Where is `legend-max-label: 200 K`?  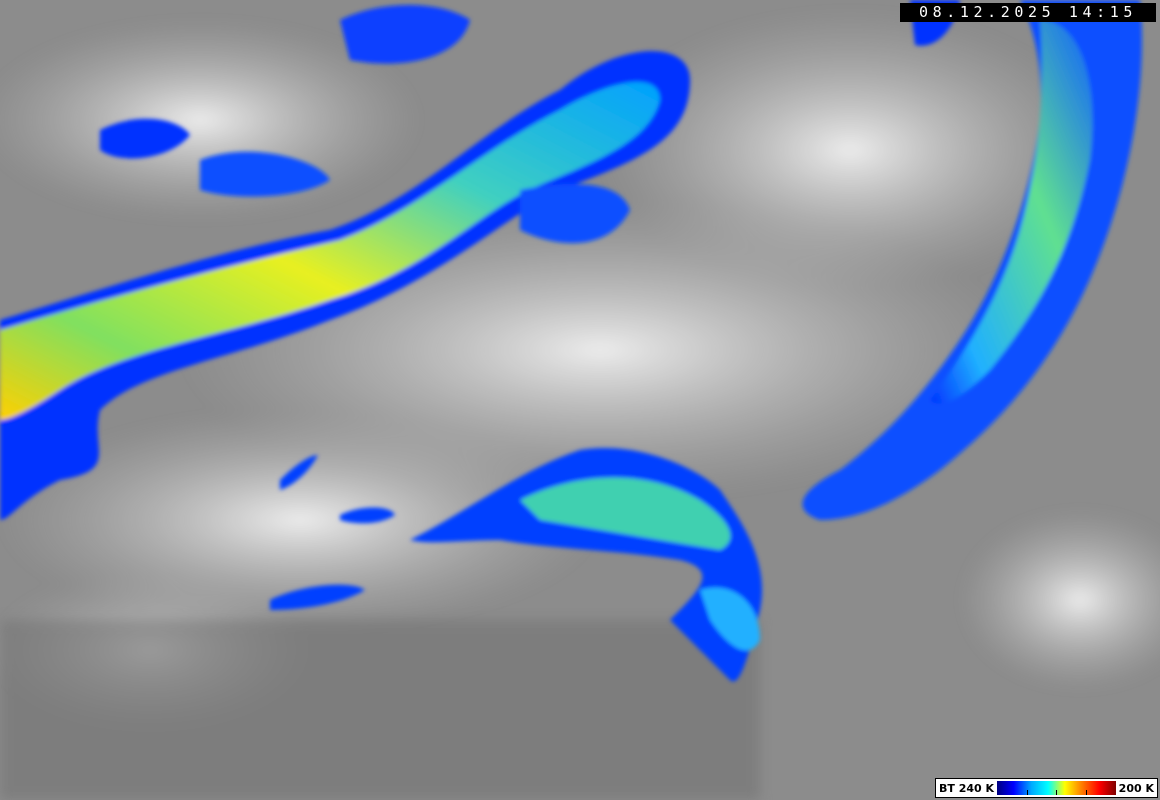 legend-max-label: 200 K is located at coordinates (1136, 788).